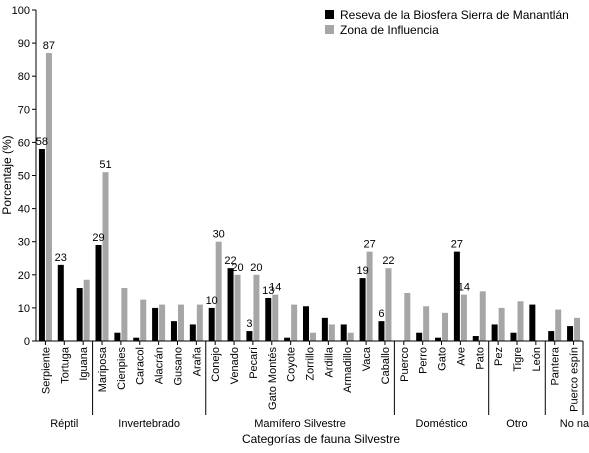  I want to click on data-label-reserva: 23, so click(61, 258).